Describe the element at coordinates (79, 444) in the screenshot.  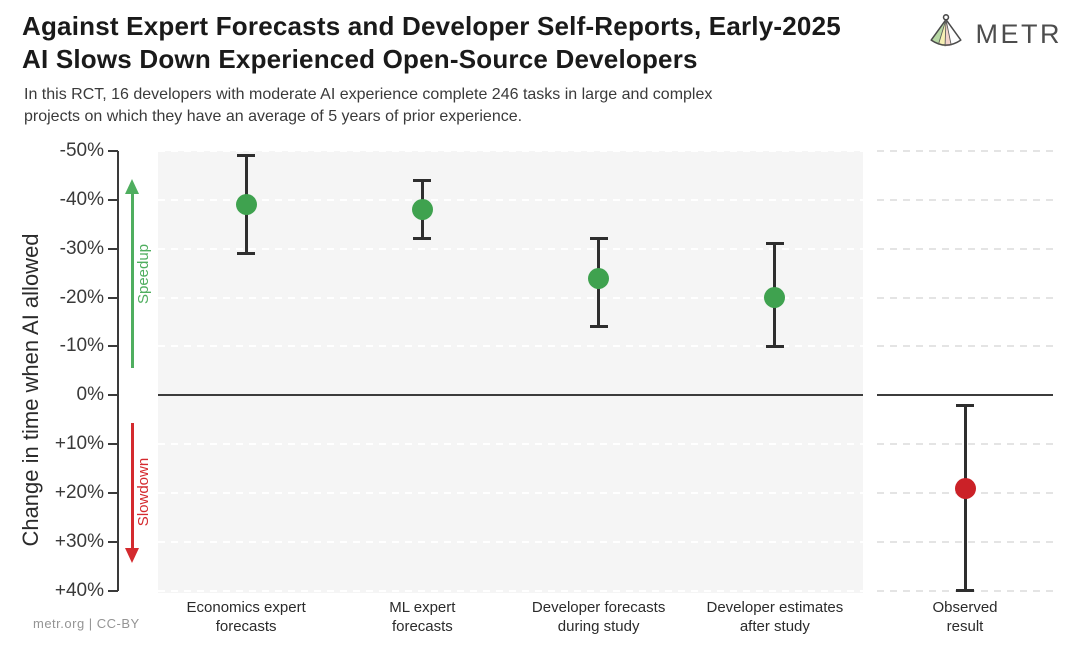
I see `y-tick-label: +10%` at that location.